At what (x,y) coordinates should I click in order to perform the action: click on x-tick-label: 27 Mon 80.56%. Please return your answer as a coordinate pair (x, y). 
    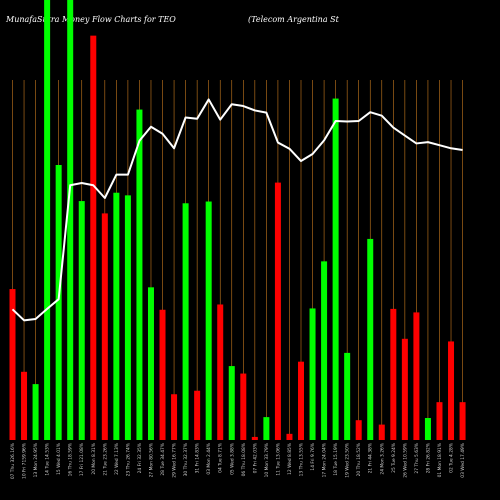
    Looking at the image, I should click on (151, 460).